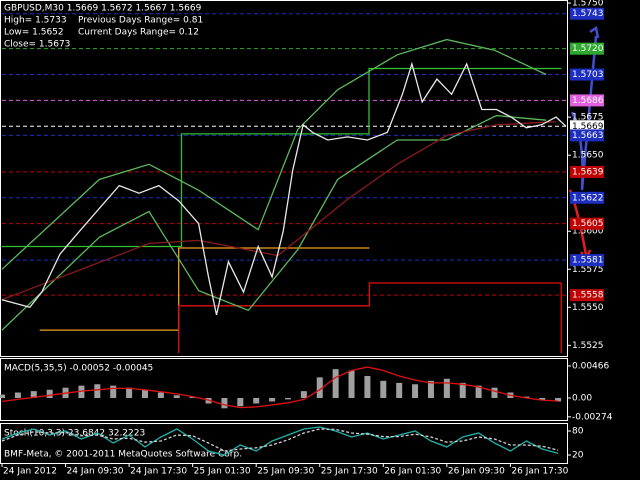 This screenshot has height=480, width=640. I want to click on level-label: 1.5720, so click(588, 49).